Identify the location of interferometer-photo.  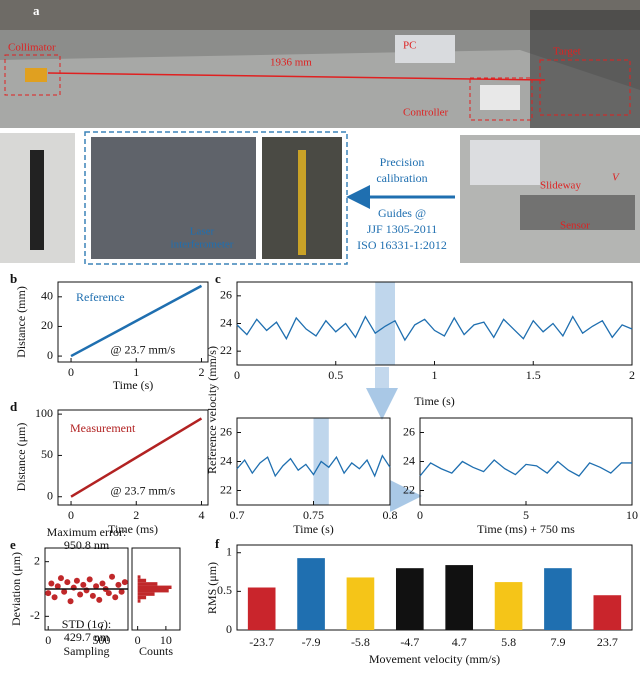
(173, 198).